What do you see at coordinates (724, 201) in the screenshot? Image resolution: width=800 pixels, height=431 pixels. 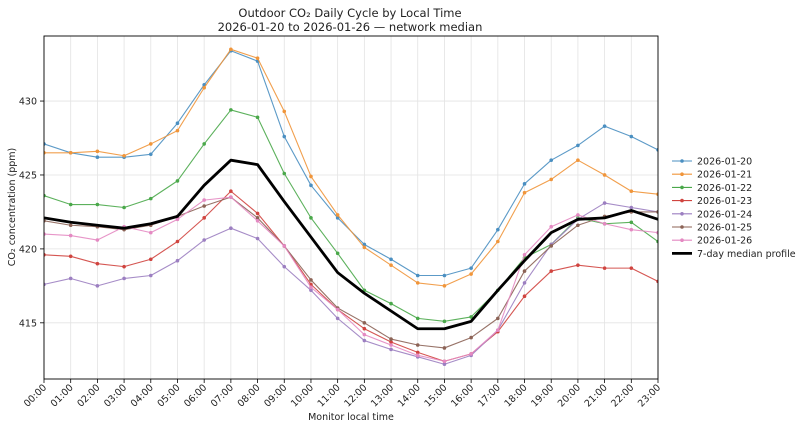 I see `legend-label: 2026-01-23` at bounding box center [724, 201].